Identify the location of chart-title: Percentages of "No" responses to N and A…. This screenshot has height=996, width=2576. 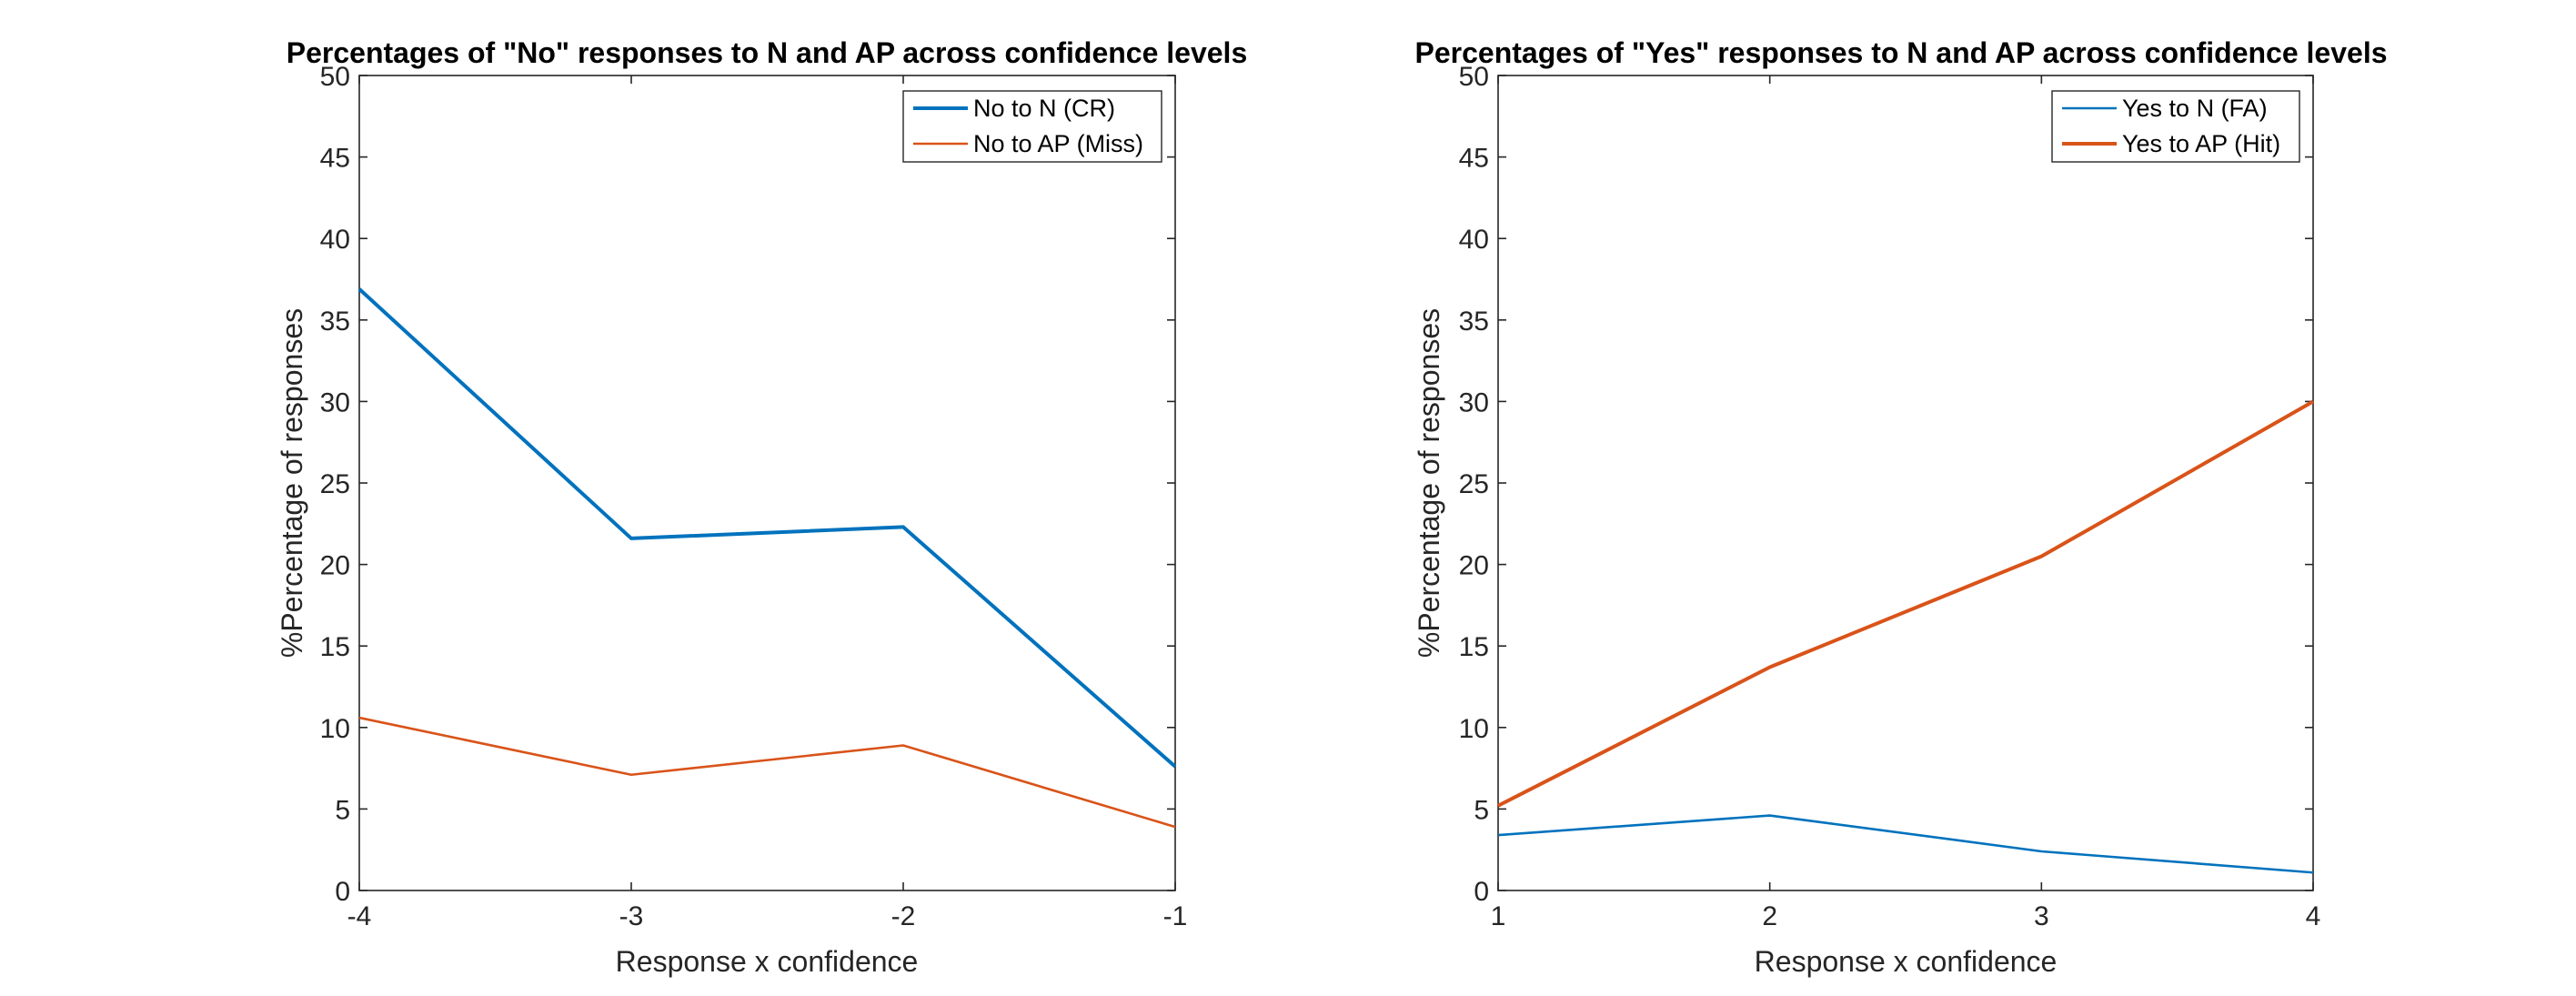
(767, 52).